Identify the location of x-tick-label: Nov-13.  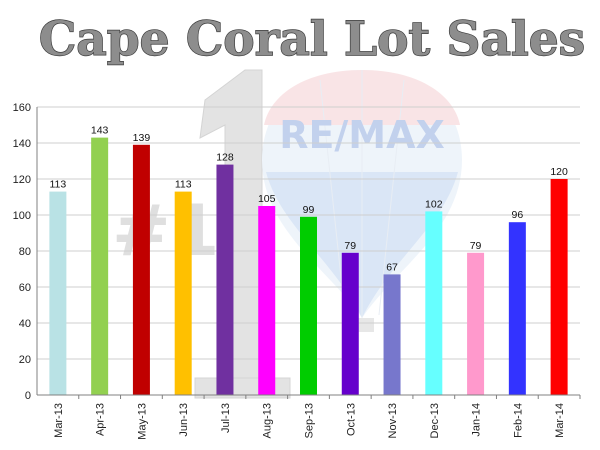
(393, 420).